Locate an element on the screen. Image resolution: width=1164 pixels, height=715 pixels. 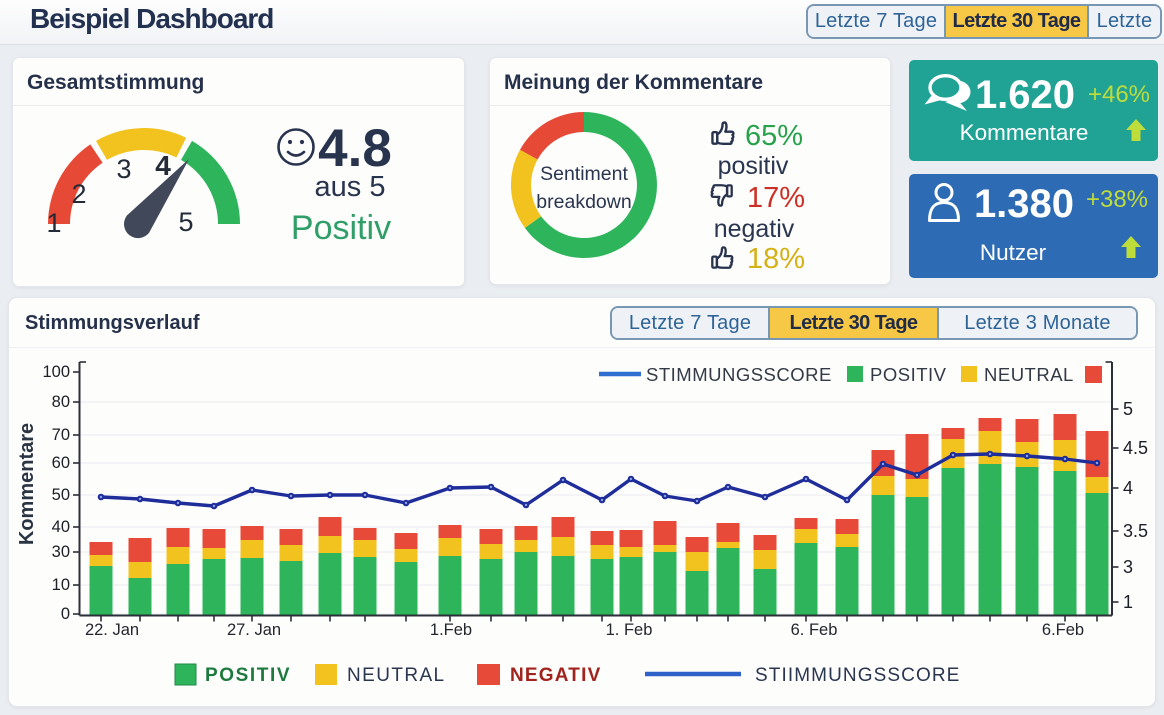
svg-text: NEGATIV is located at coordinates (555, 675).